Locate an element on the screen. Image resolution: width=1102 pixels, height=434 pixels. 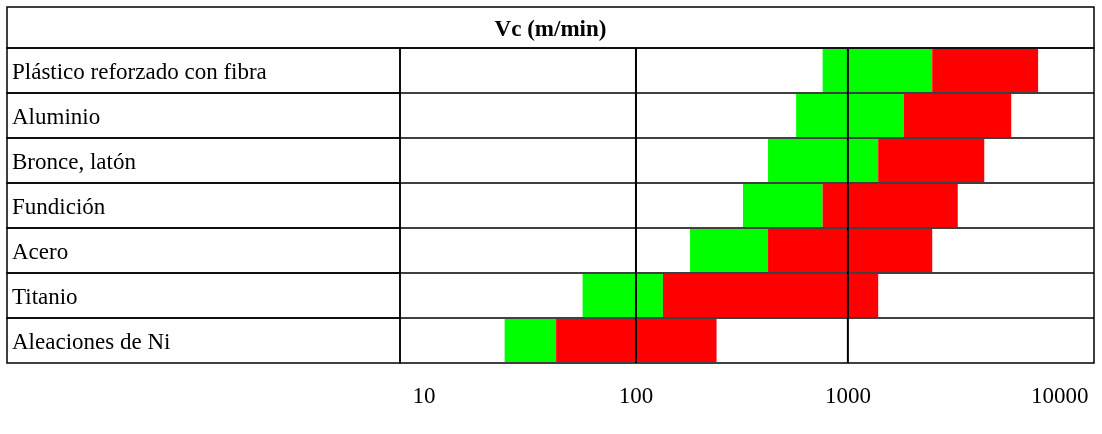
y-tick-label: Acero is located at coordinates (40, 251).